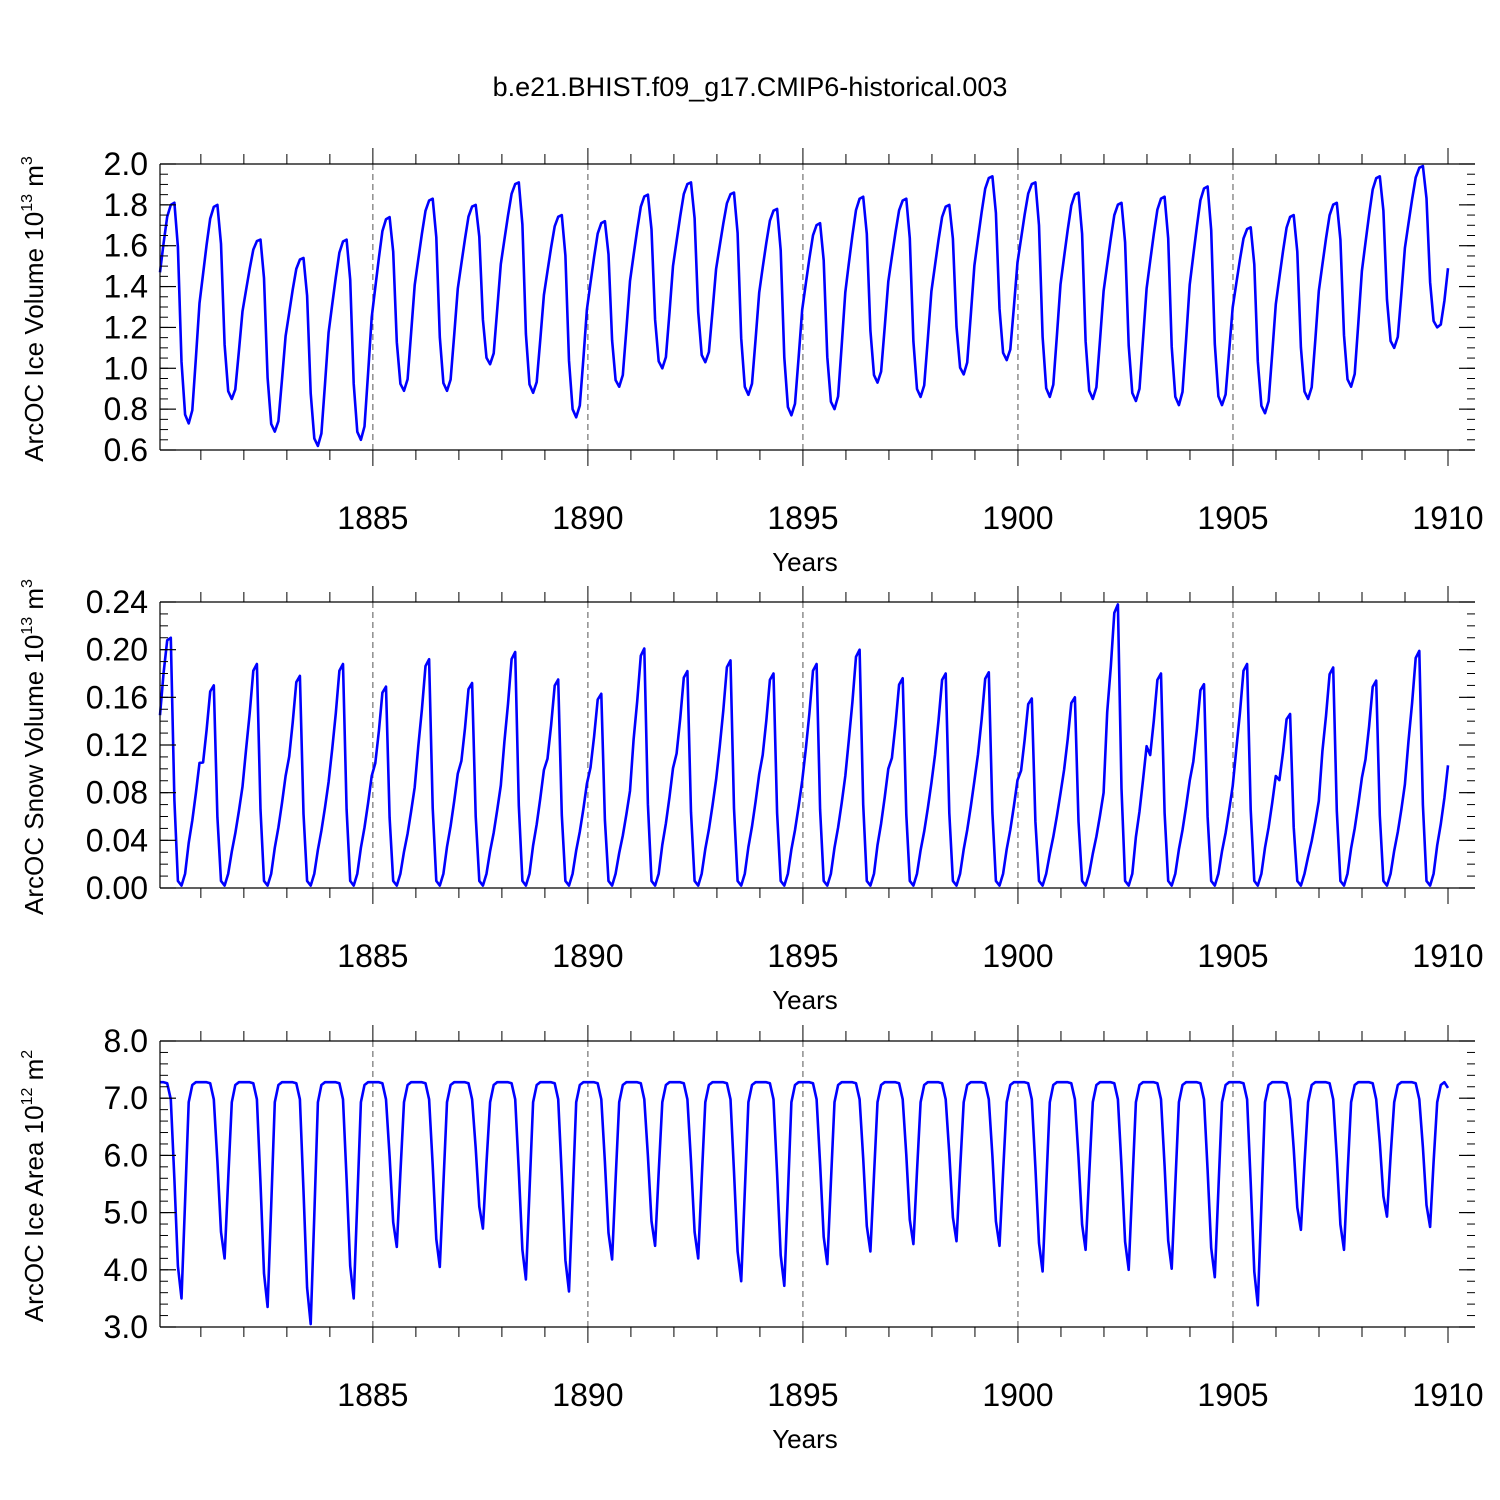 This screenshot has height=1500, width=1500. I want to click on y-tick-label: 5.0, so click(126, 1213).